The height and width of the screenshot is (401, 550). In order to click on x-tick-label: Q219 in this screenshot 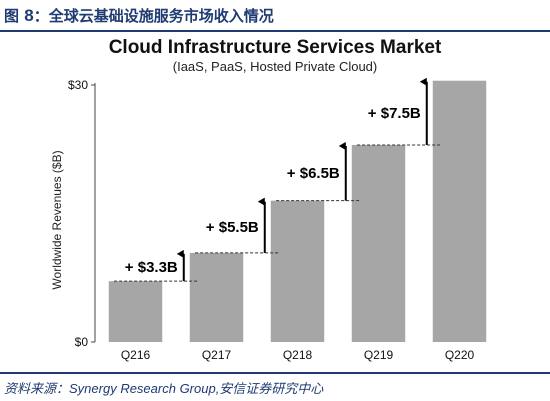, I will do `click(379, 355)`.